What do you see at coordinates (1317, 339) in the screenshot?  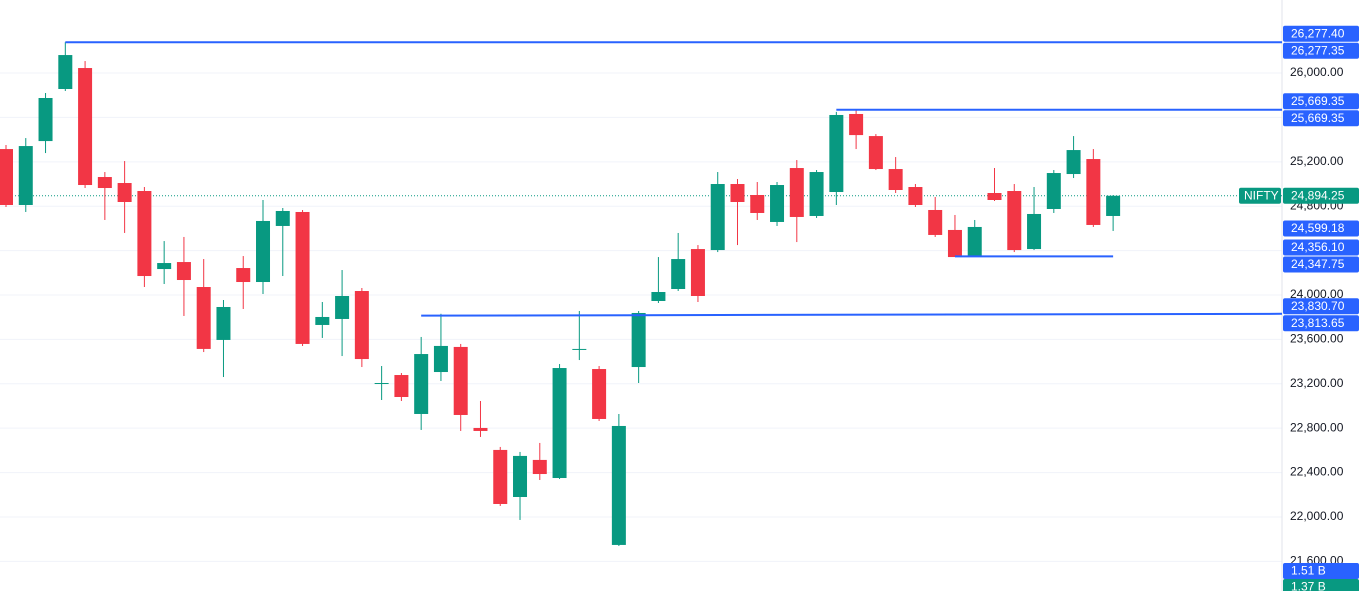 I see `y-tick-label: 23,600.00` at bounding box center [1317, 339].